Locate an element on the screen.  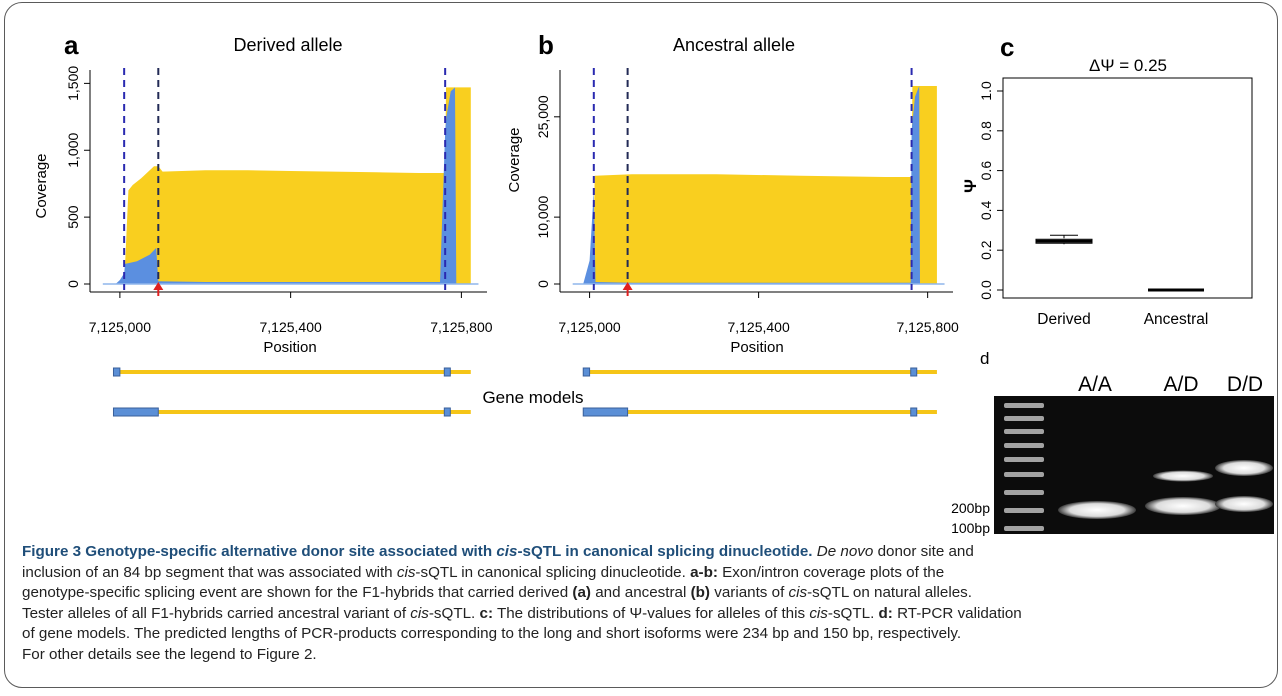
y-tick-label: 0.6 is located at coordinates (986, 171).